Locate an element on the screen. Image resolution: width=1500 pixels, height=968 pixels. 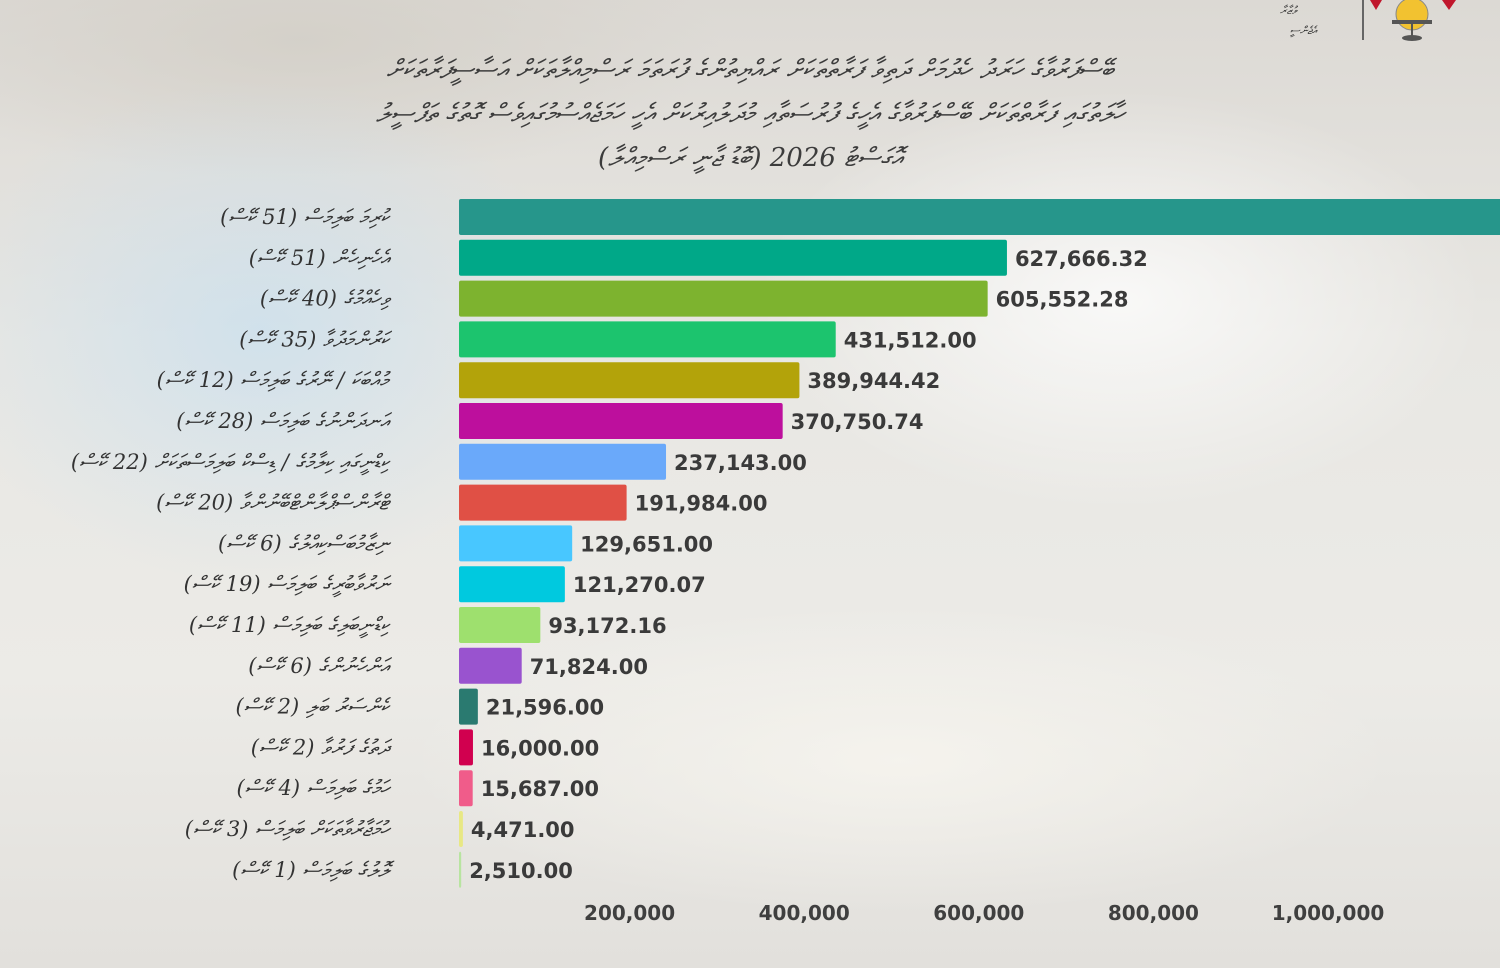
value-label-13: 21,596.00 is located at coordinates (545, 708).